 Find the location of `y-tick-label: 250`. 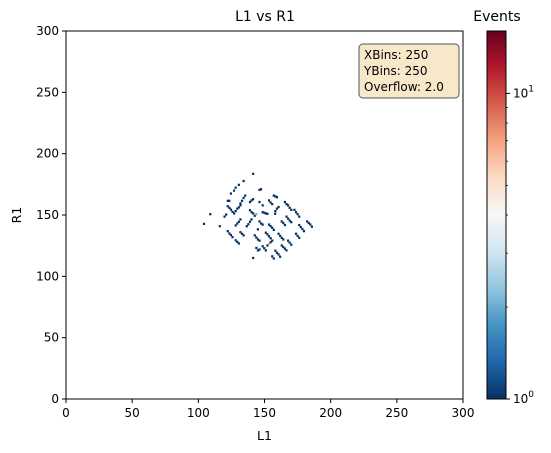

y-tick-label: 250 is located at coordinates (47, 92).